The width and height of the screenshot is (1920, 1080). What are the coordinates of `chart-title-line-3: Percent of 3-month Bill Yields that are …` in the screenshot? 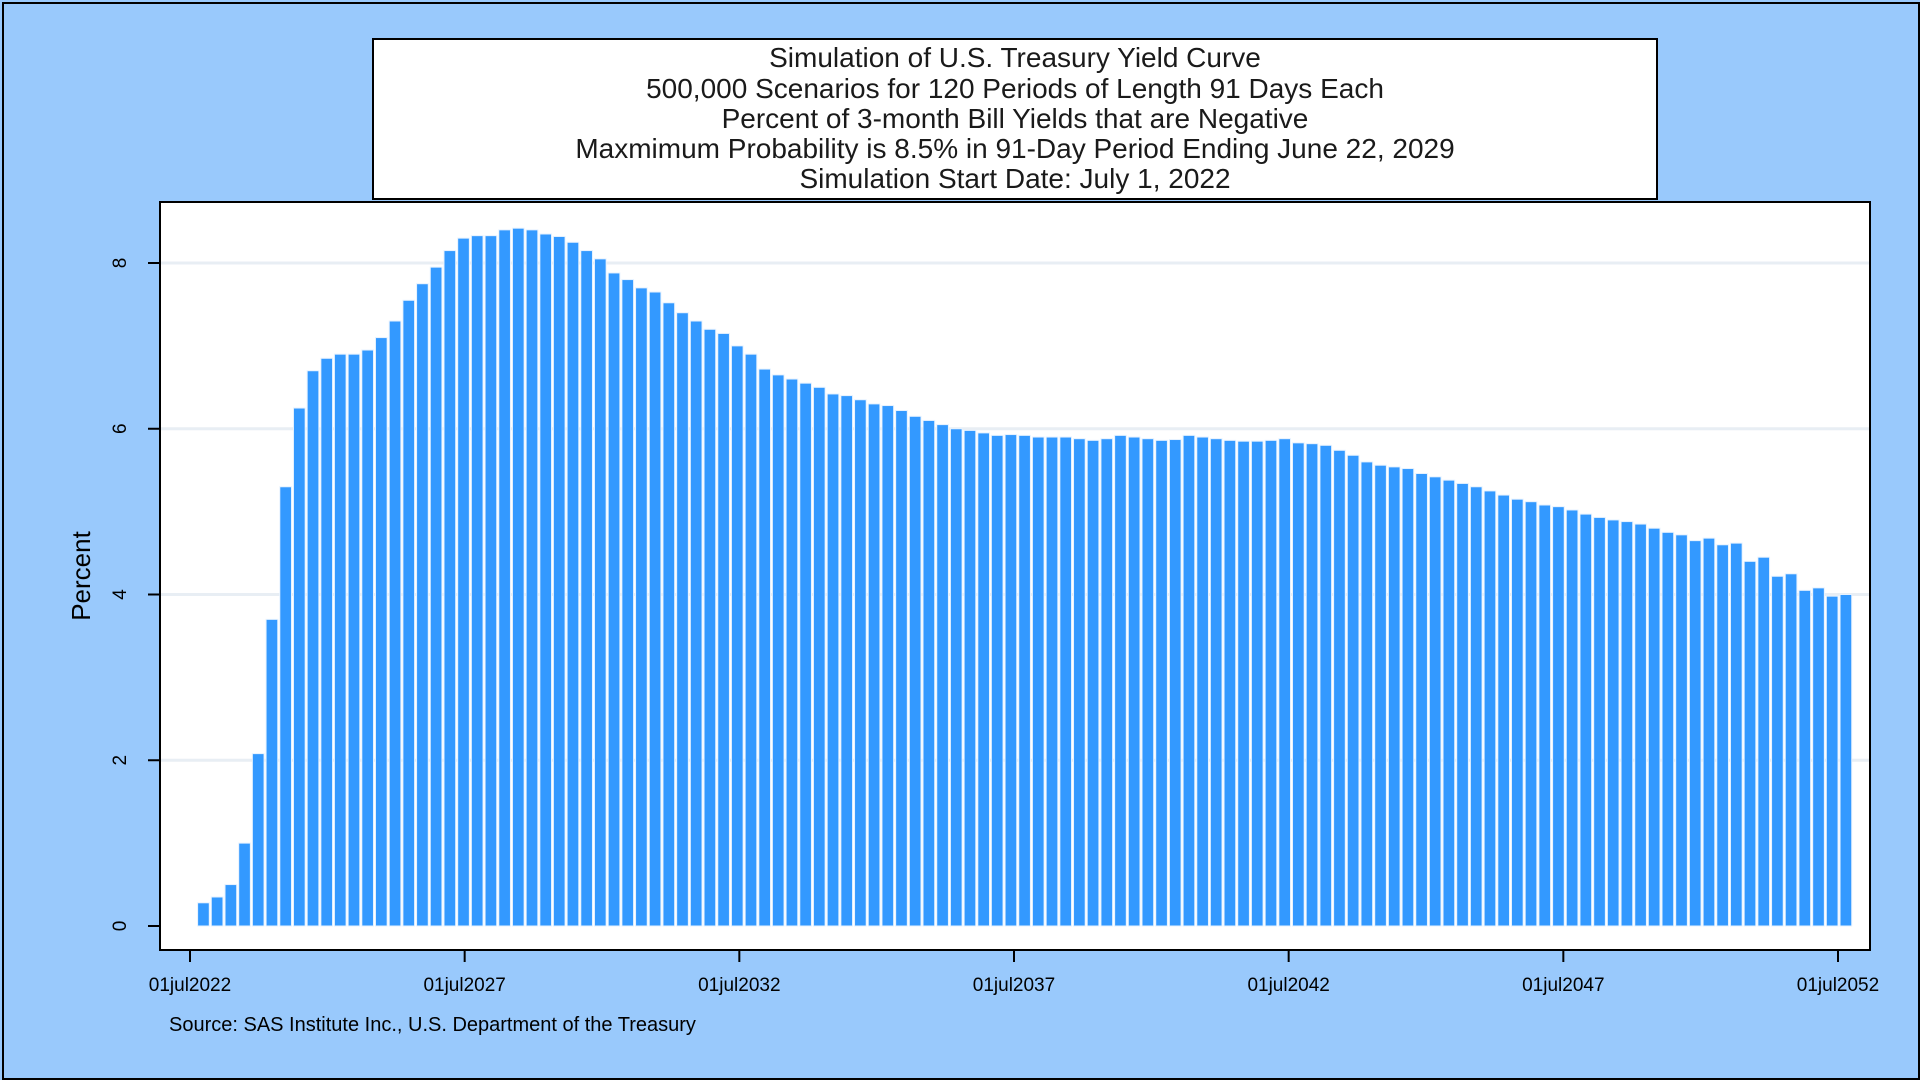 It's located at (1015, 118).